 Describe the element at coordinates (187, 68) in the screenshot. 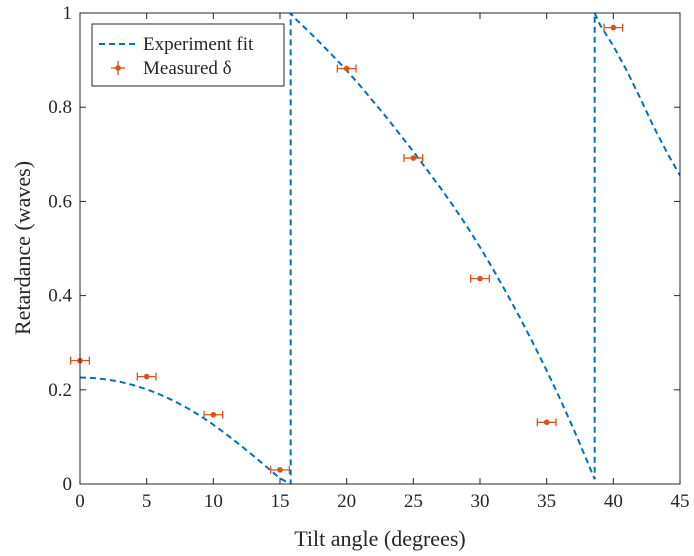

I see `legend-measured-label: Measured δ` at that location.